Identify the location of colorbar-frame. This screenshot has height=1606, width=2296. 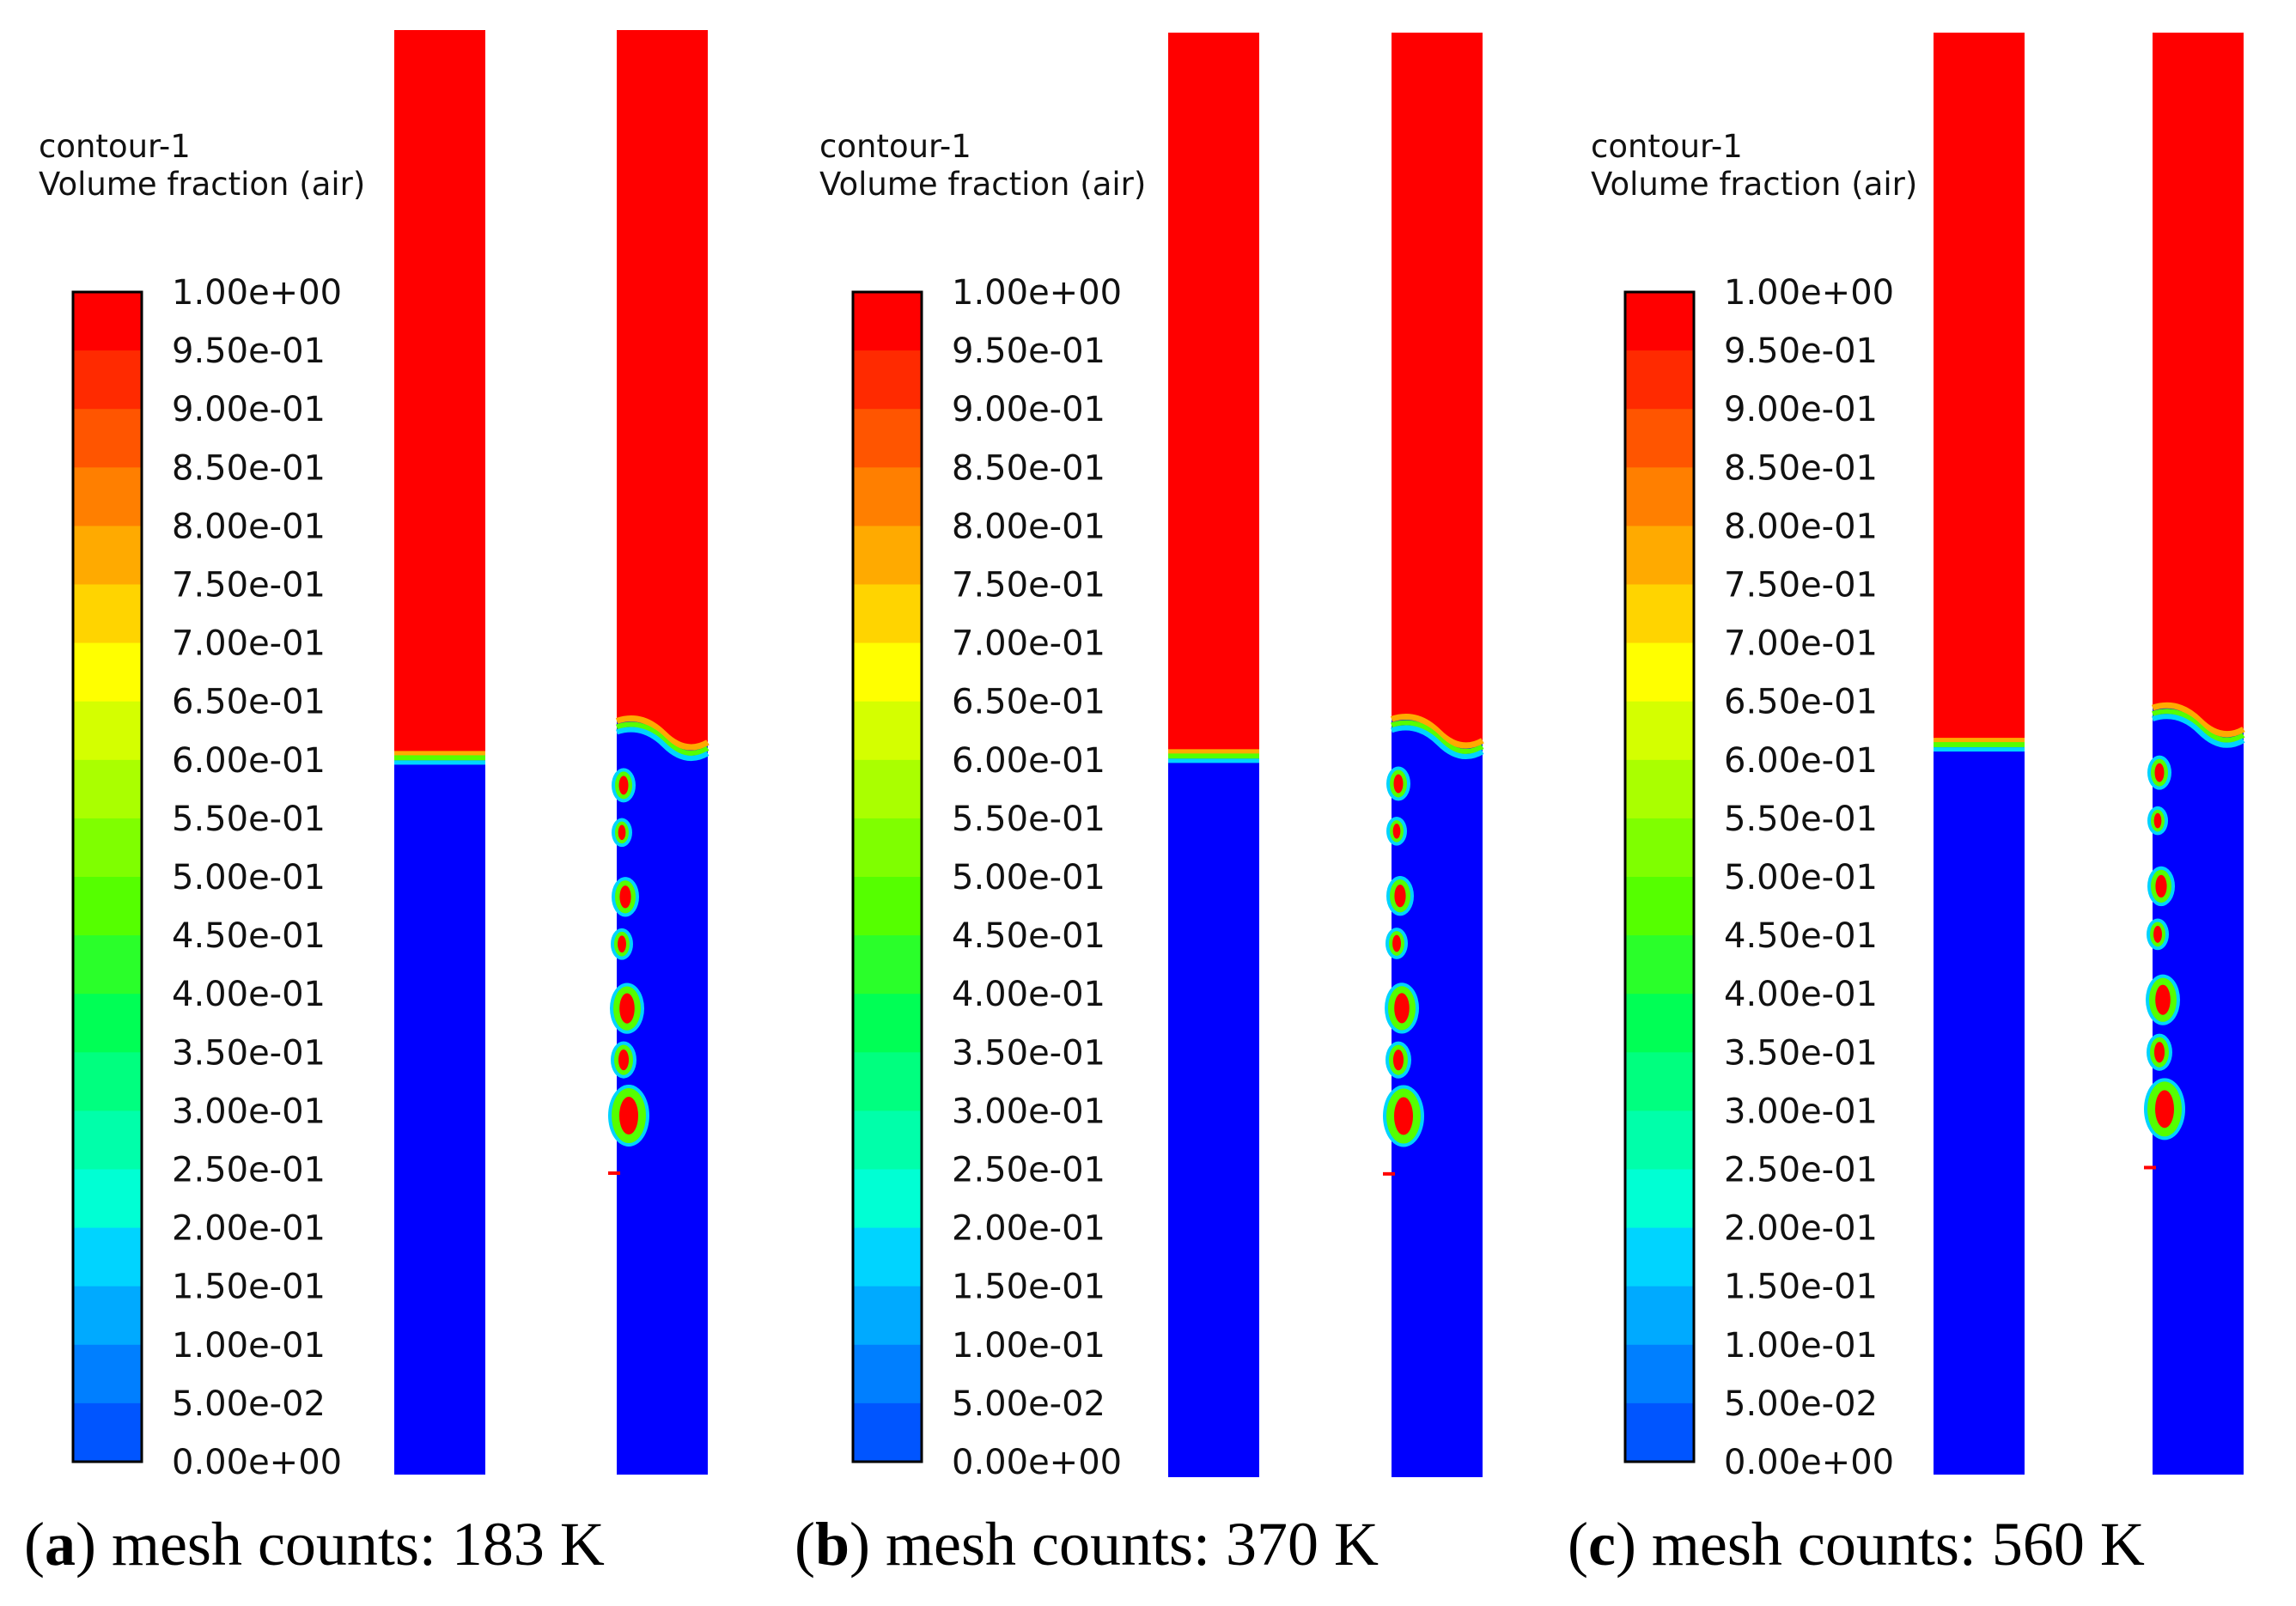
(887, 876).